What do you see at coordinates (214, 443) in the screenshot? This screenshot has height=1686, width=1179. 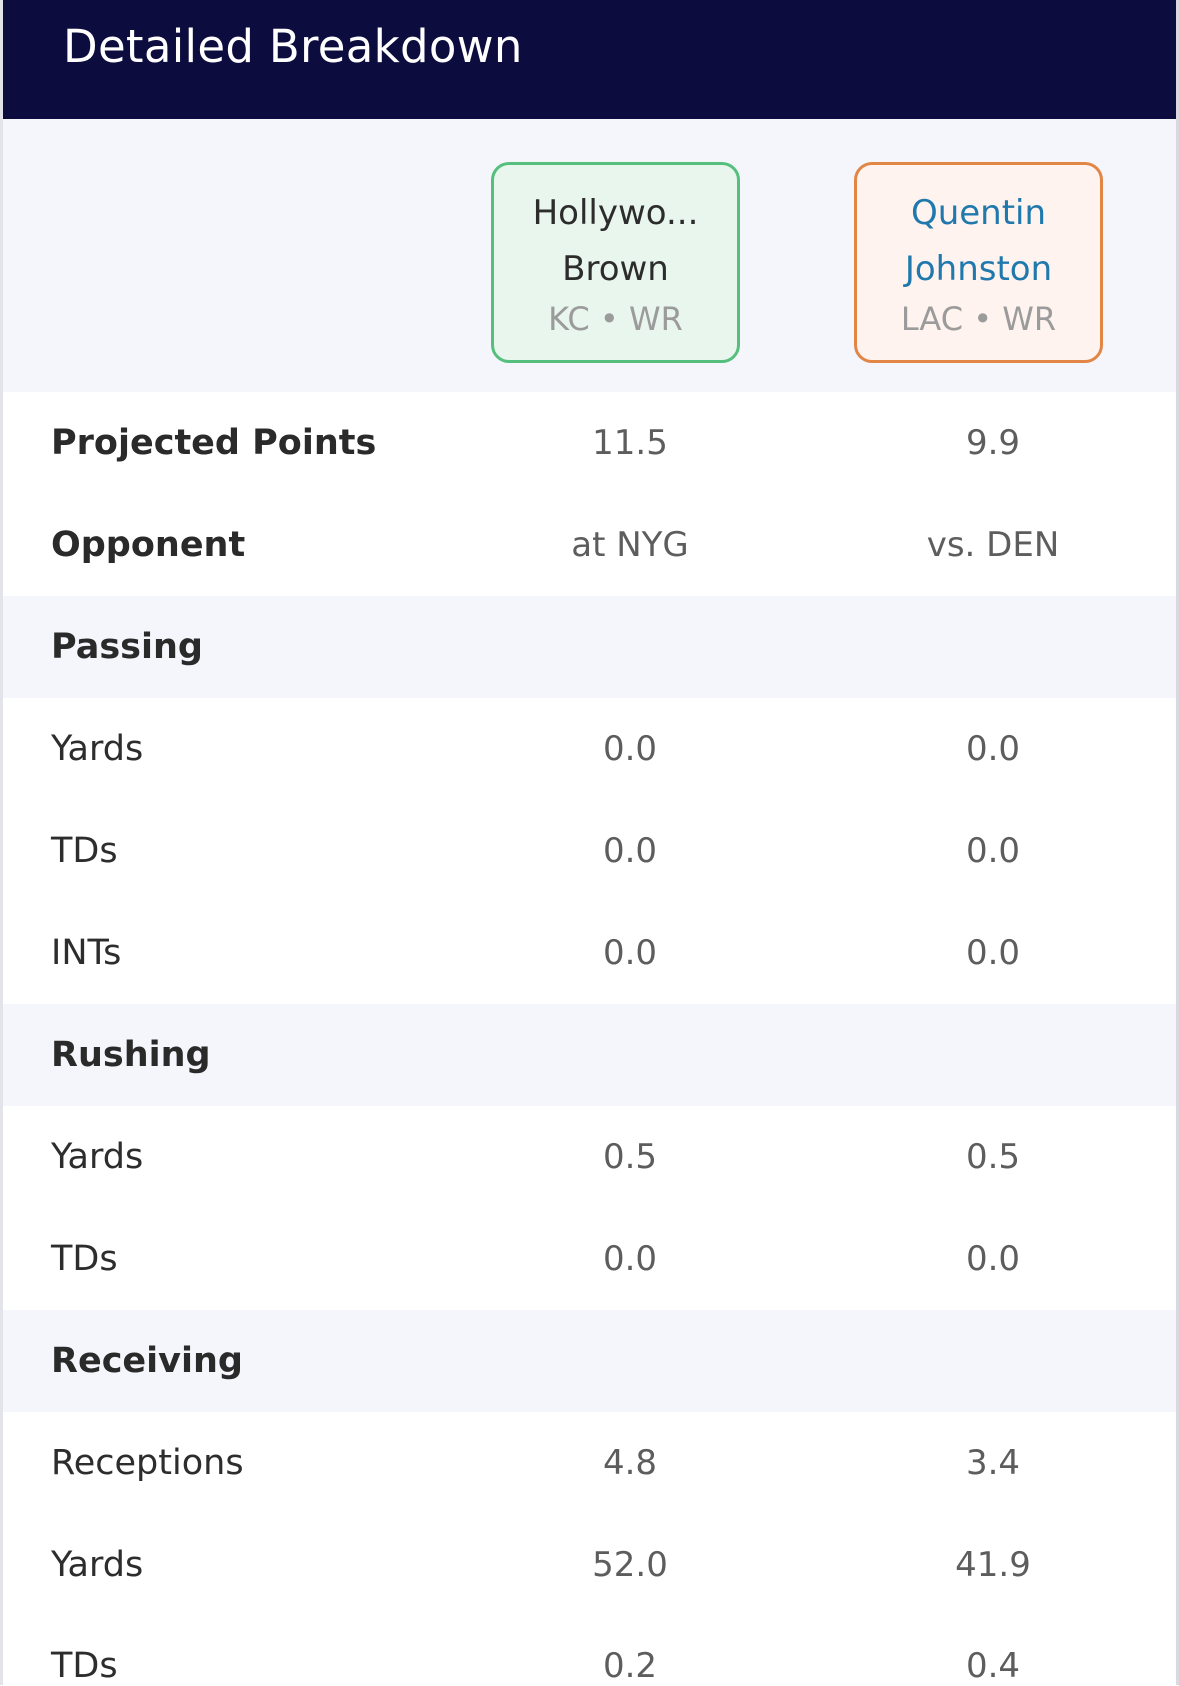 I see `projected-points-label: Projected Points` at bounding box center [214, 443].